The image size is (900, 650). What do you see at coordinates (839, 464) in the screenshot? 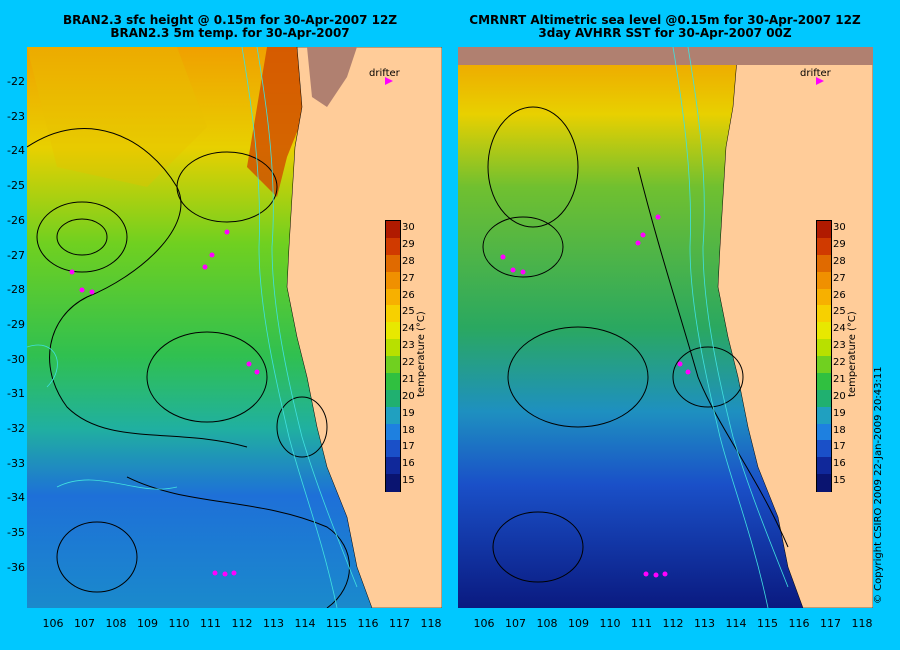
I see `colorbar-tick-label: 16` at bounding box center [839, 464].